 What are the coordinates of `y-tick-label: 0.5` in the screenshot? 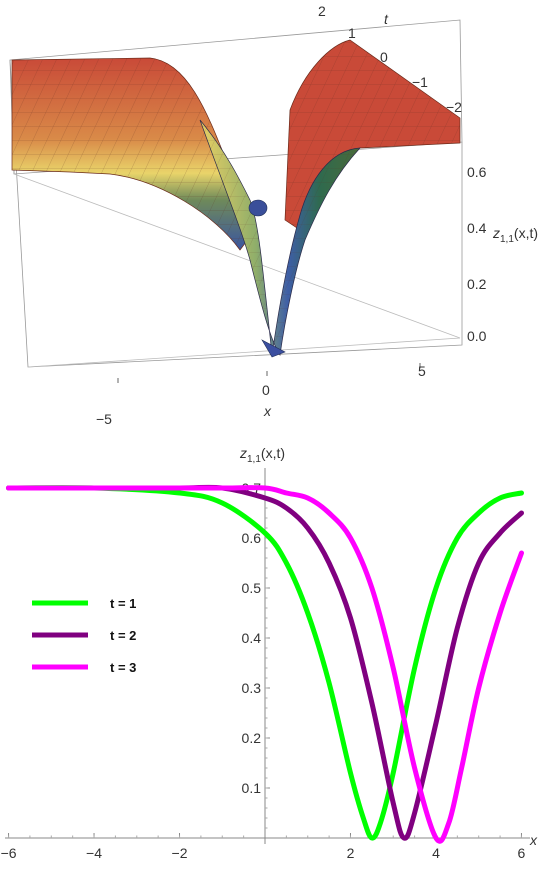 It's located at (252, 588).